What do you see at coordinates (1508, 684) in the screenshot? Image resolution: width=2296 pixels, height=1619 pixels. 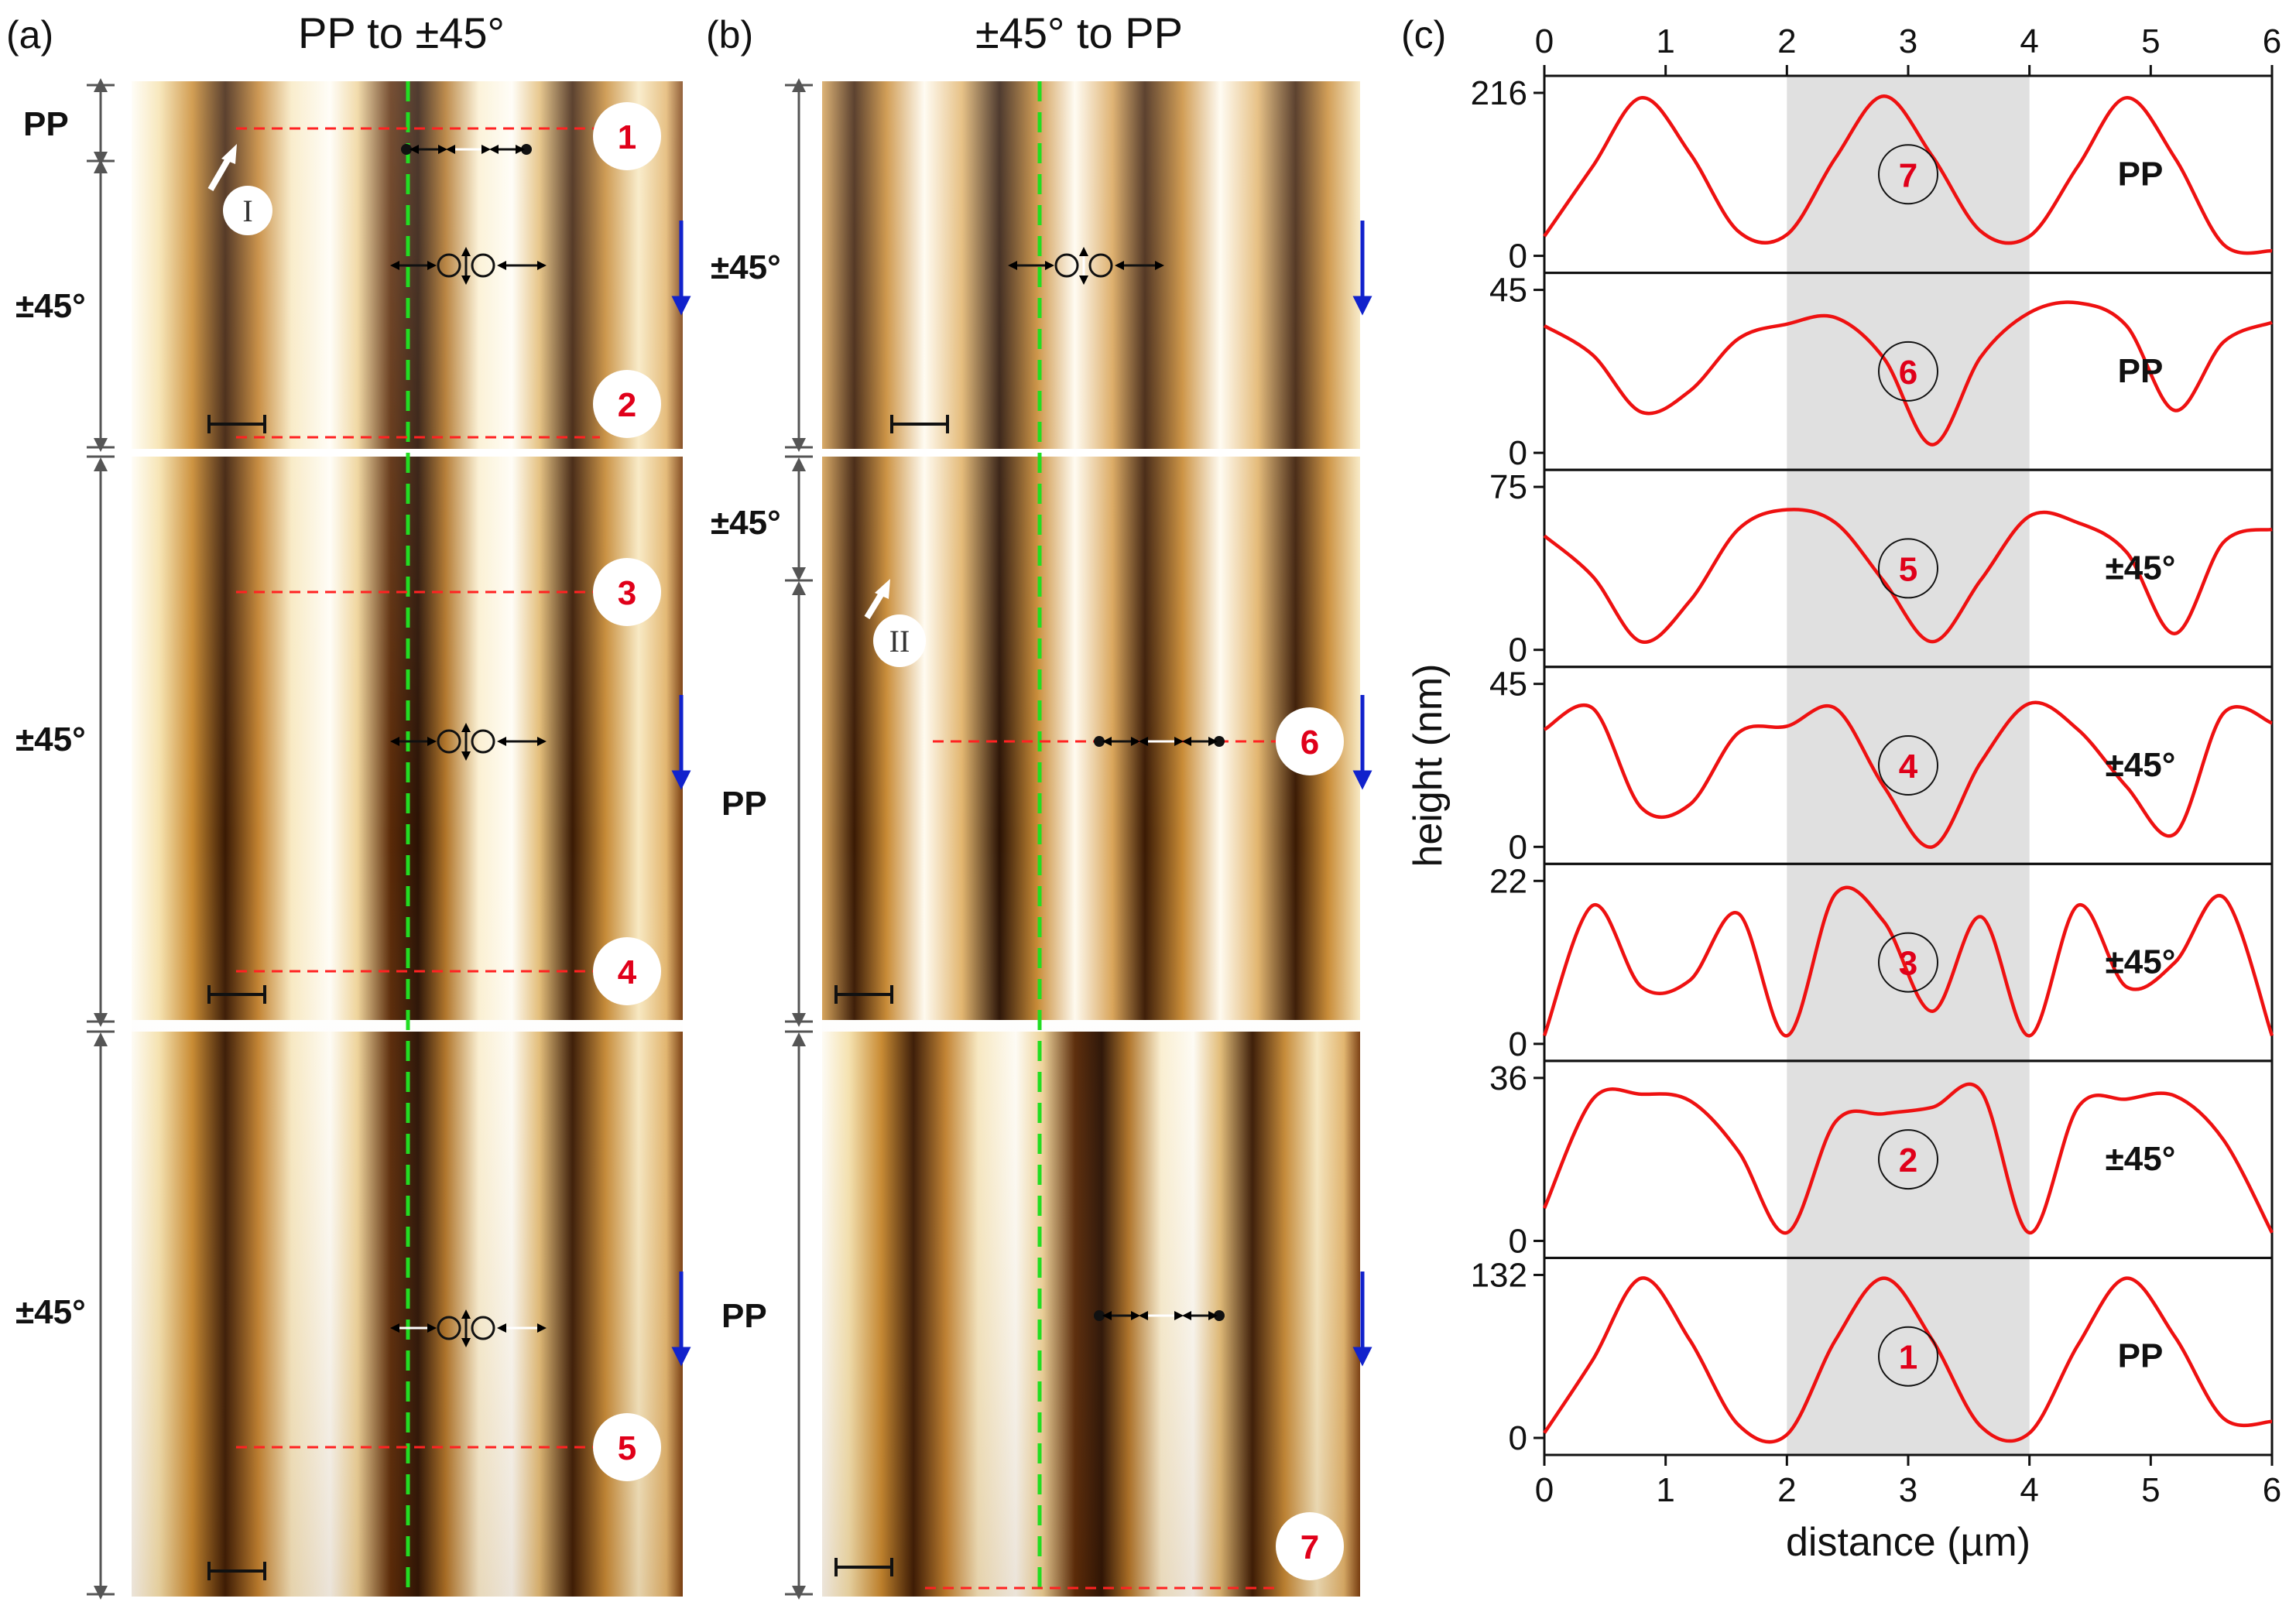 I see `y-tick-label-4: 45` at bounding box center [1508, 684].